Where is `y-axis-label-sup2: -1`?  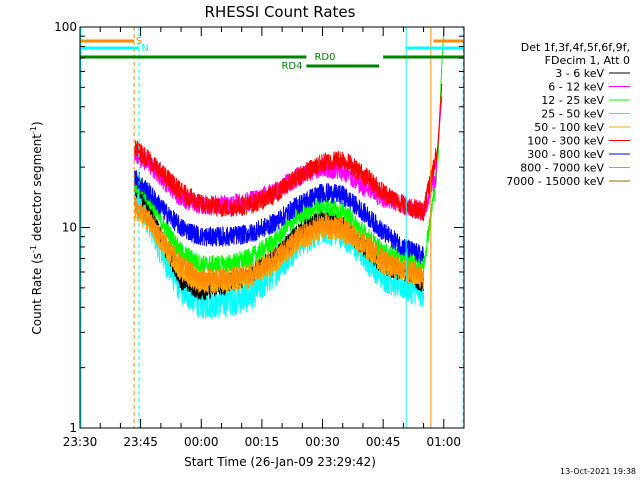 y-axis-label-sup2: -1 is located at coordinates (33, 130).